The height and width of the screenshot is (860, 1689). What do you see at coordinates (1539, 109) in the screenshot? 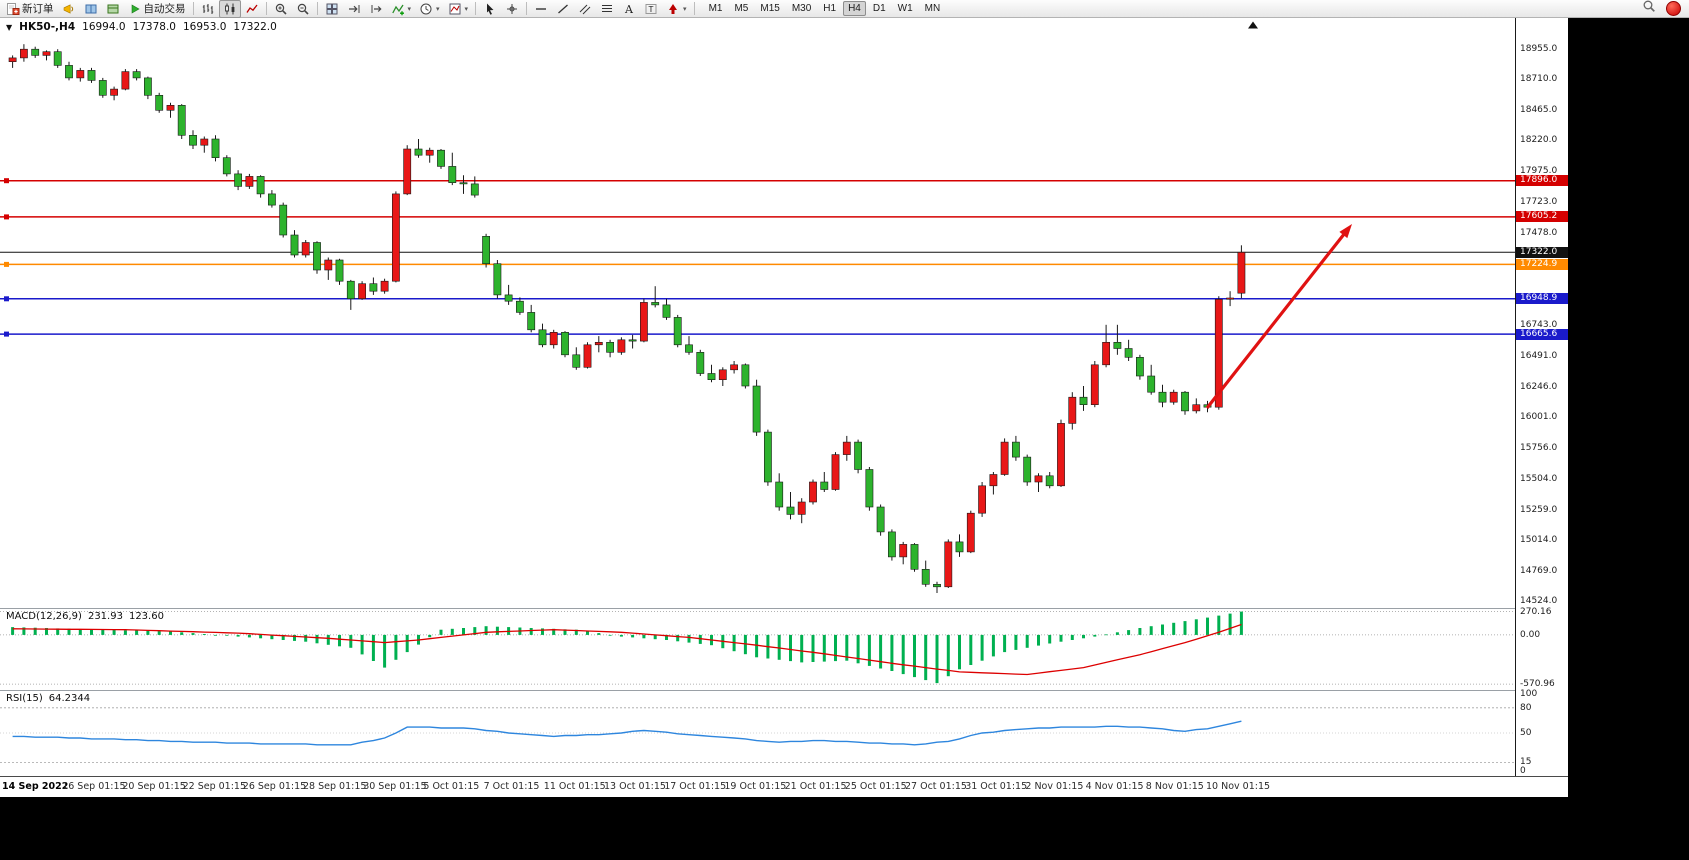
I see `price-tick-label: 18465.0` at bounding box center [1539, 109].